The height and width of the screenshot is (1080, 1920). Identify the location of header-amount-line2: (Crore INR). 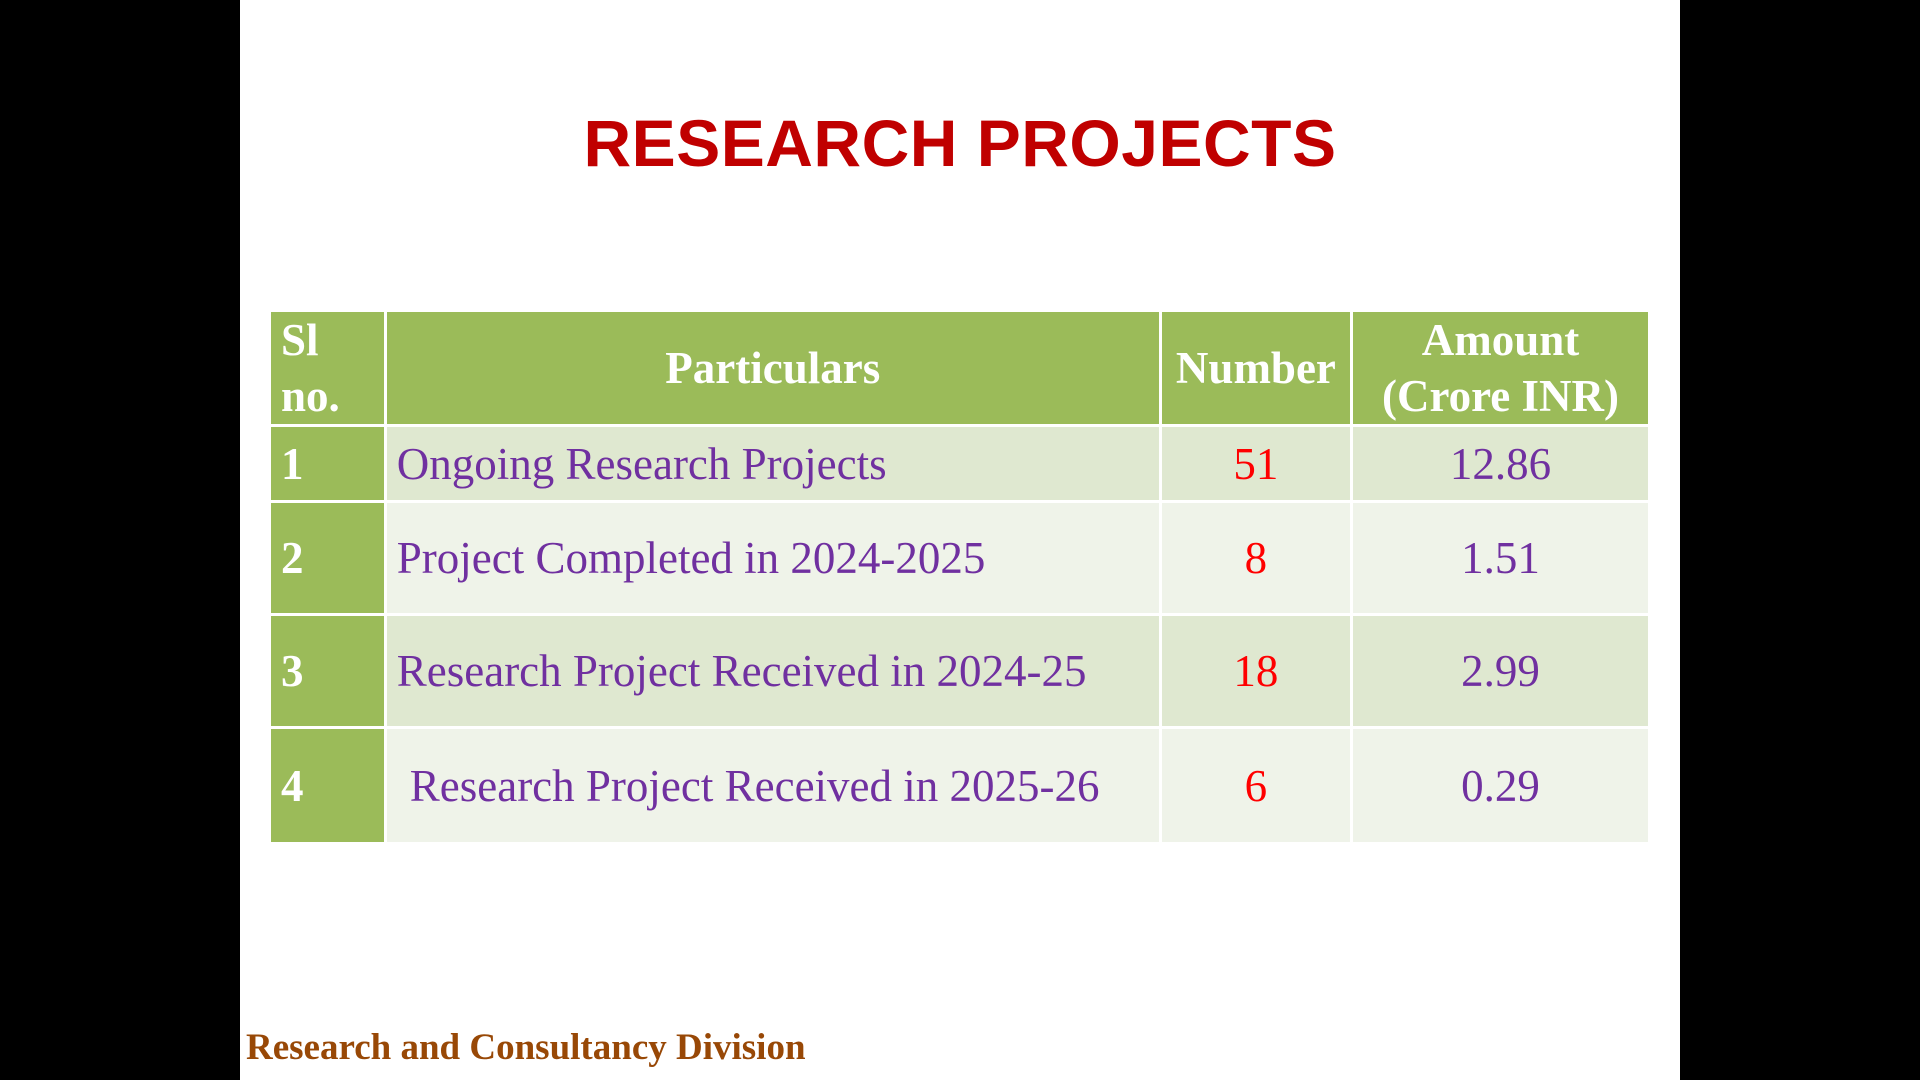
(1501, 396).